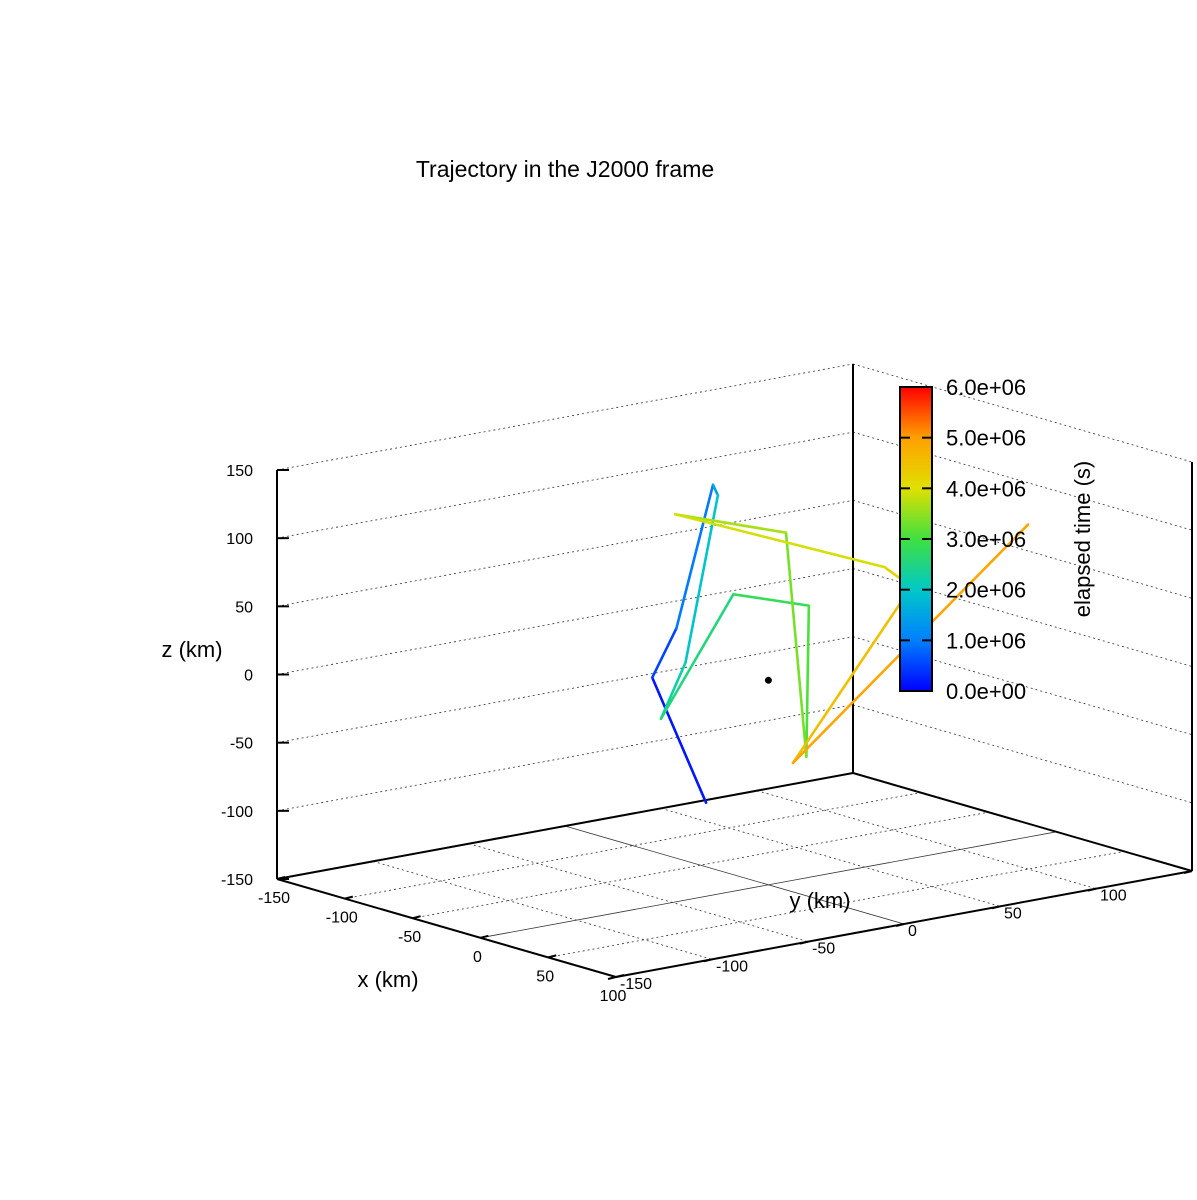 This screenshot has height=1200, width=1197. Describe the element at coordinates (768, 680) in the screenshot. I see `origin-marker` at that location.